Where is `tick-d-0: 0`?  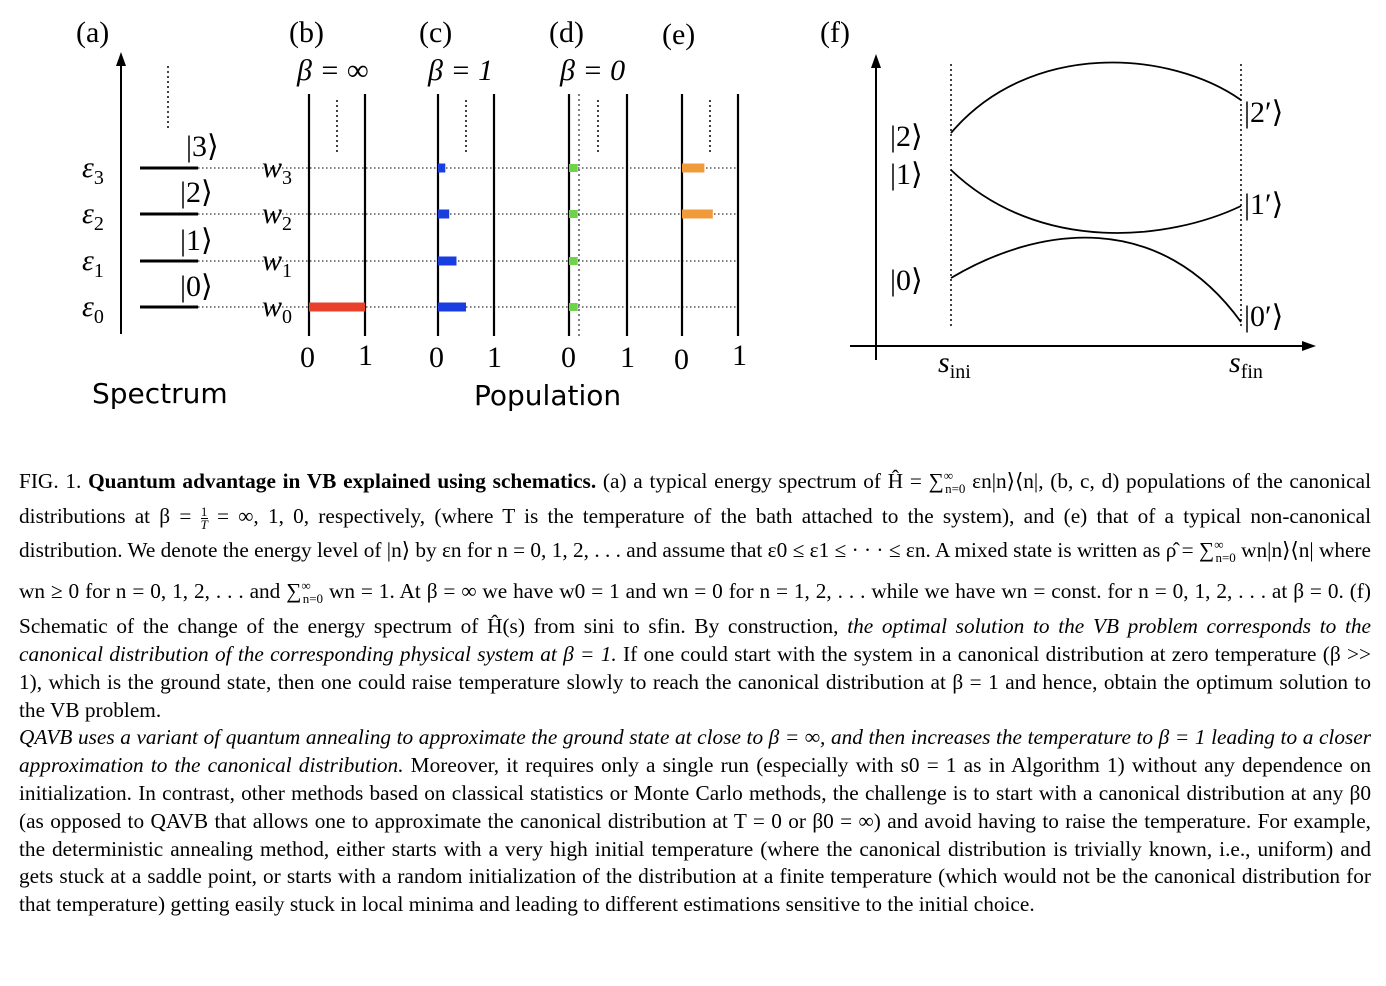
tick-d-0: 0 is located at coordinates (568, 357).